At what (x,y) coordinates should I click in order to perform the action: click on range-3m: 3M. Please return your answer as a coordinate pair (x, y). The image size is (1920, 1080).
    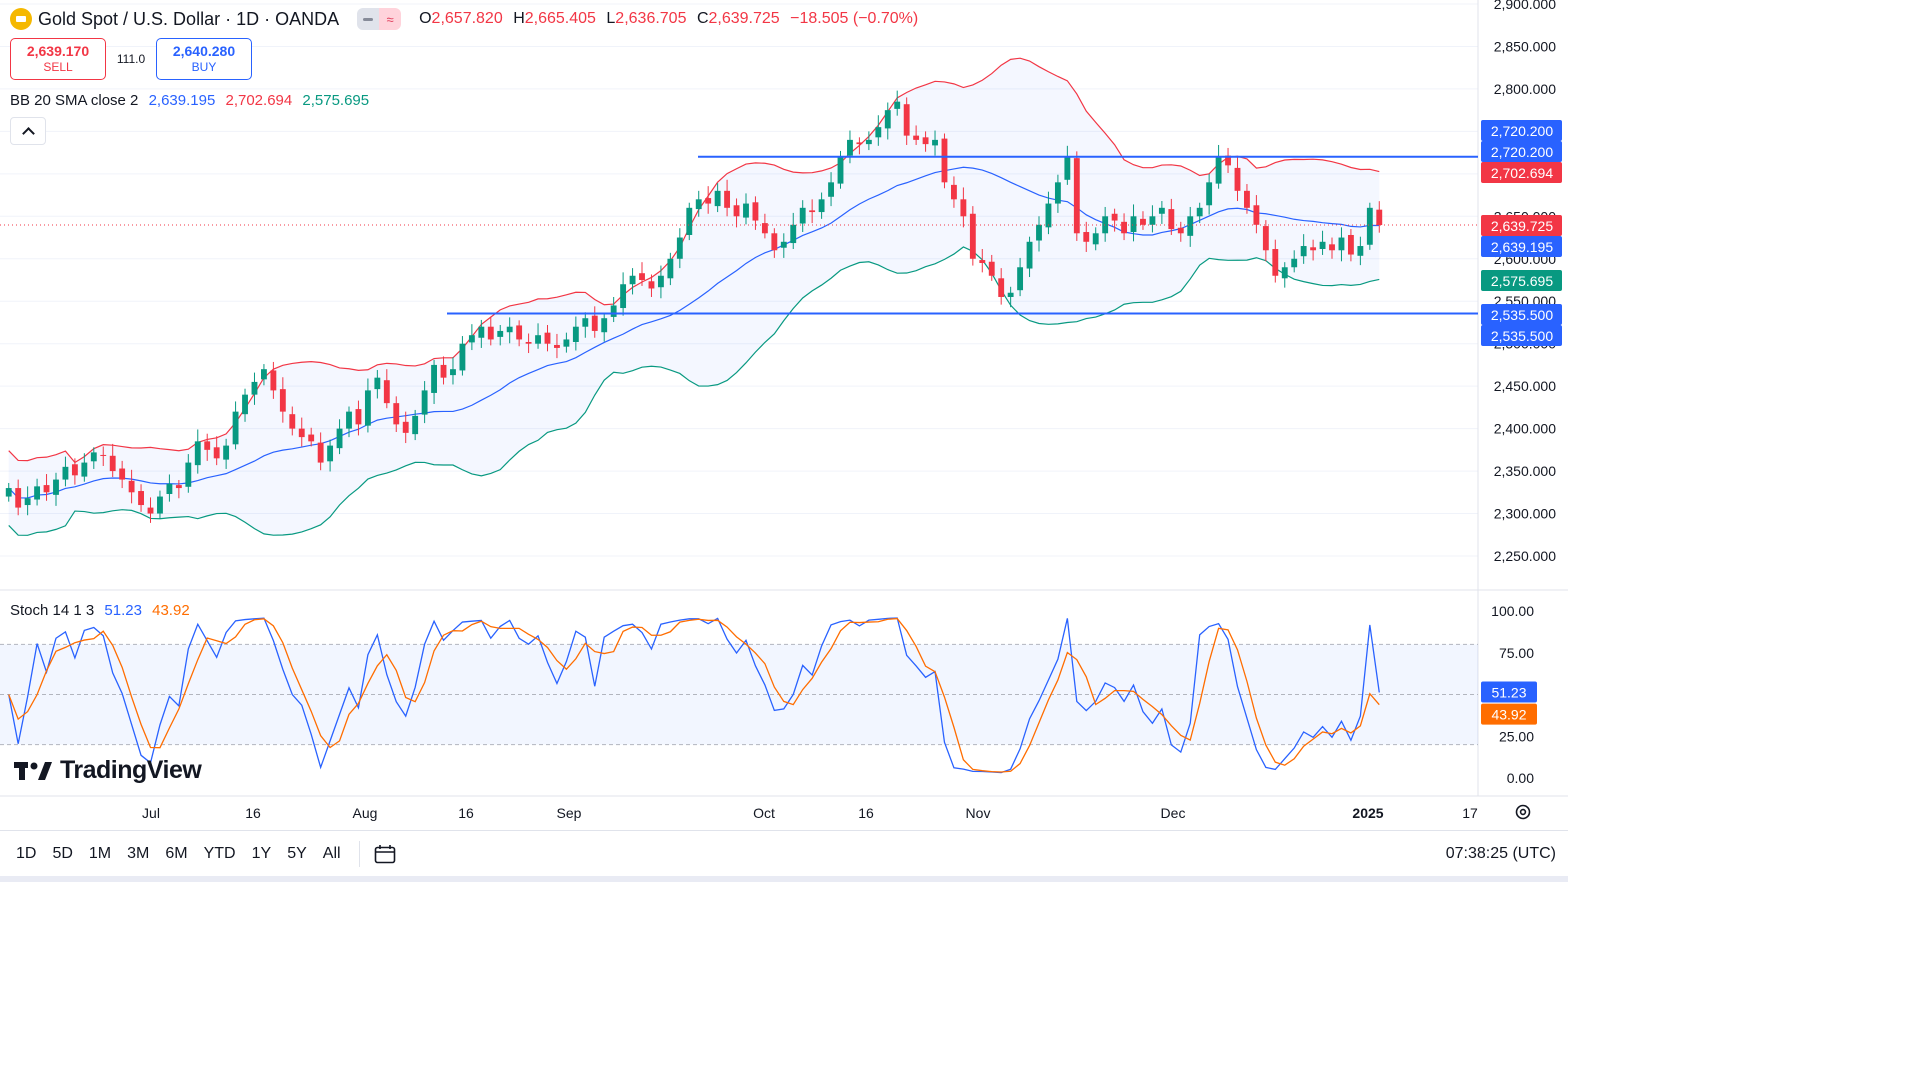
    Looking at the image, I should click on (138, 853).